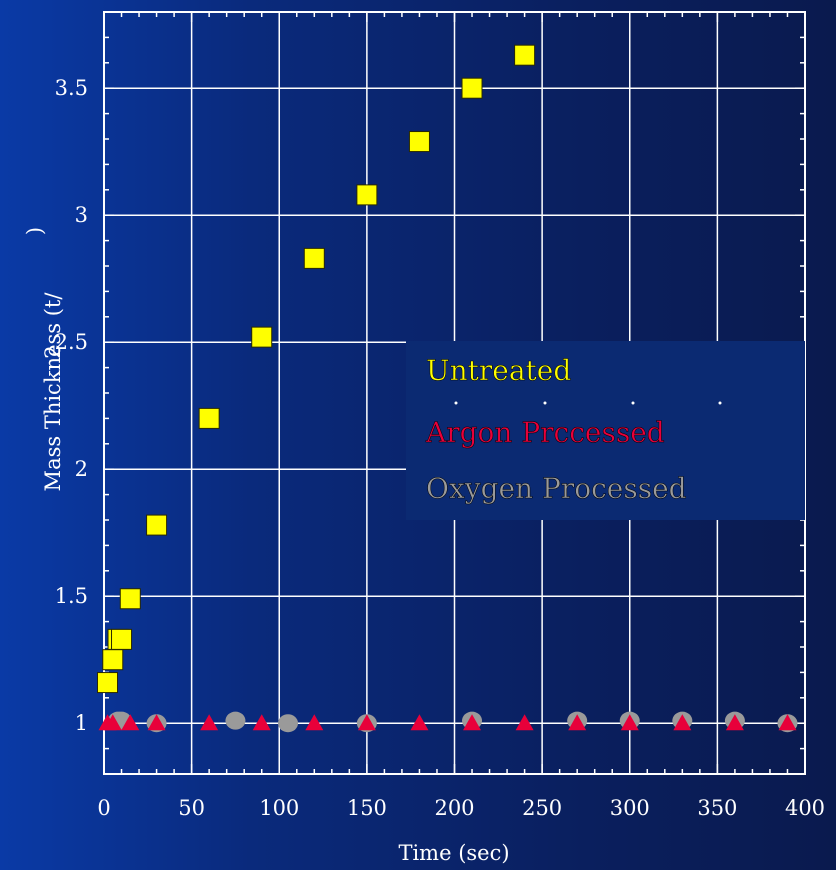  I want to click on legend-box, so click(605, 430).